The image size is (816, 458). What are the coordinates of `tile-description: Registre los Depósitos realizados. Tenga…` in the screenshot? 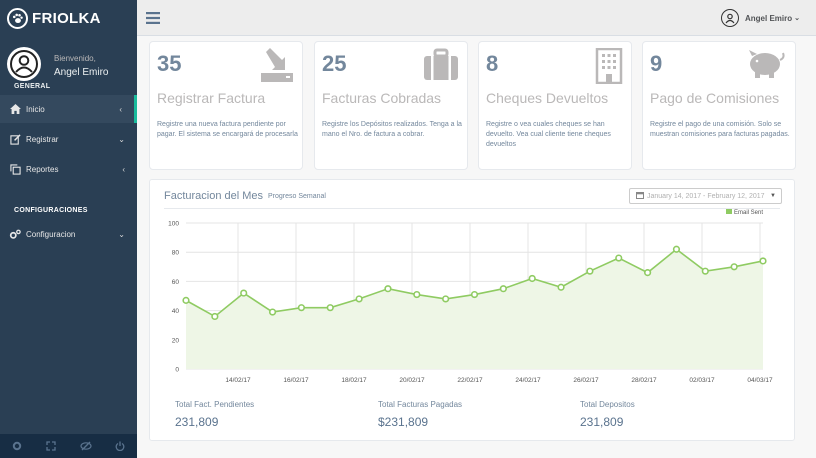 It's located at (392, 129).